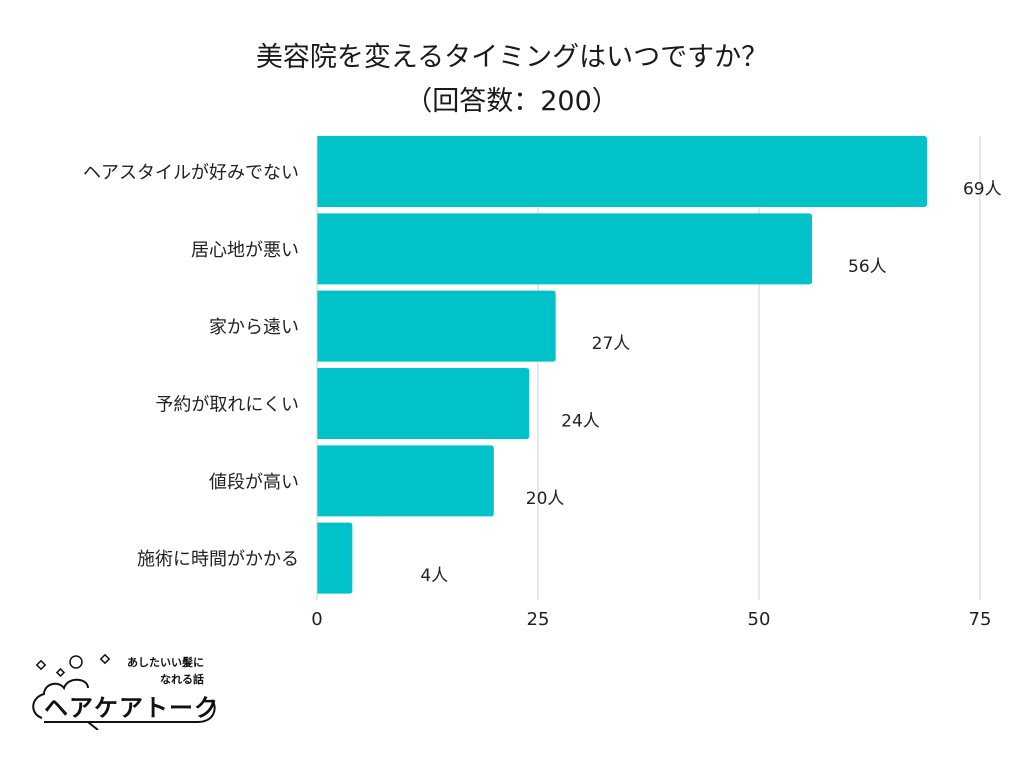  Describe the element at coordinates (245, 250) in the screenshot. I see `category-label: 居心地が悪い` at that location.